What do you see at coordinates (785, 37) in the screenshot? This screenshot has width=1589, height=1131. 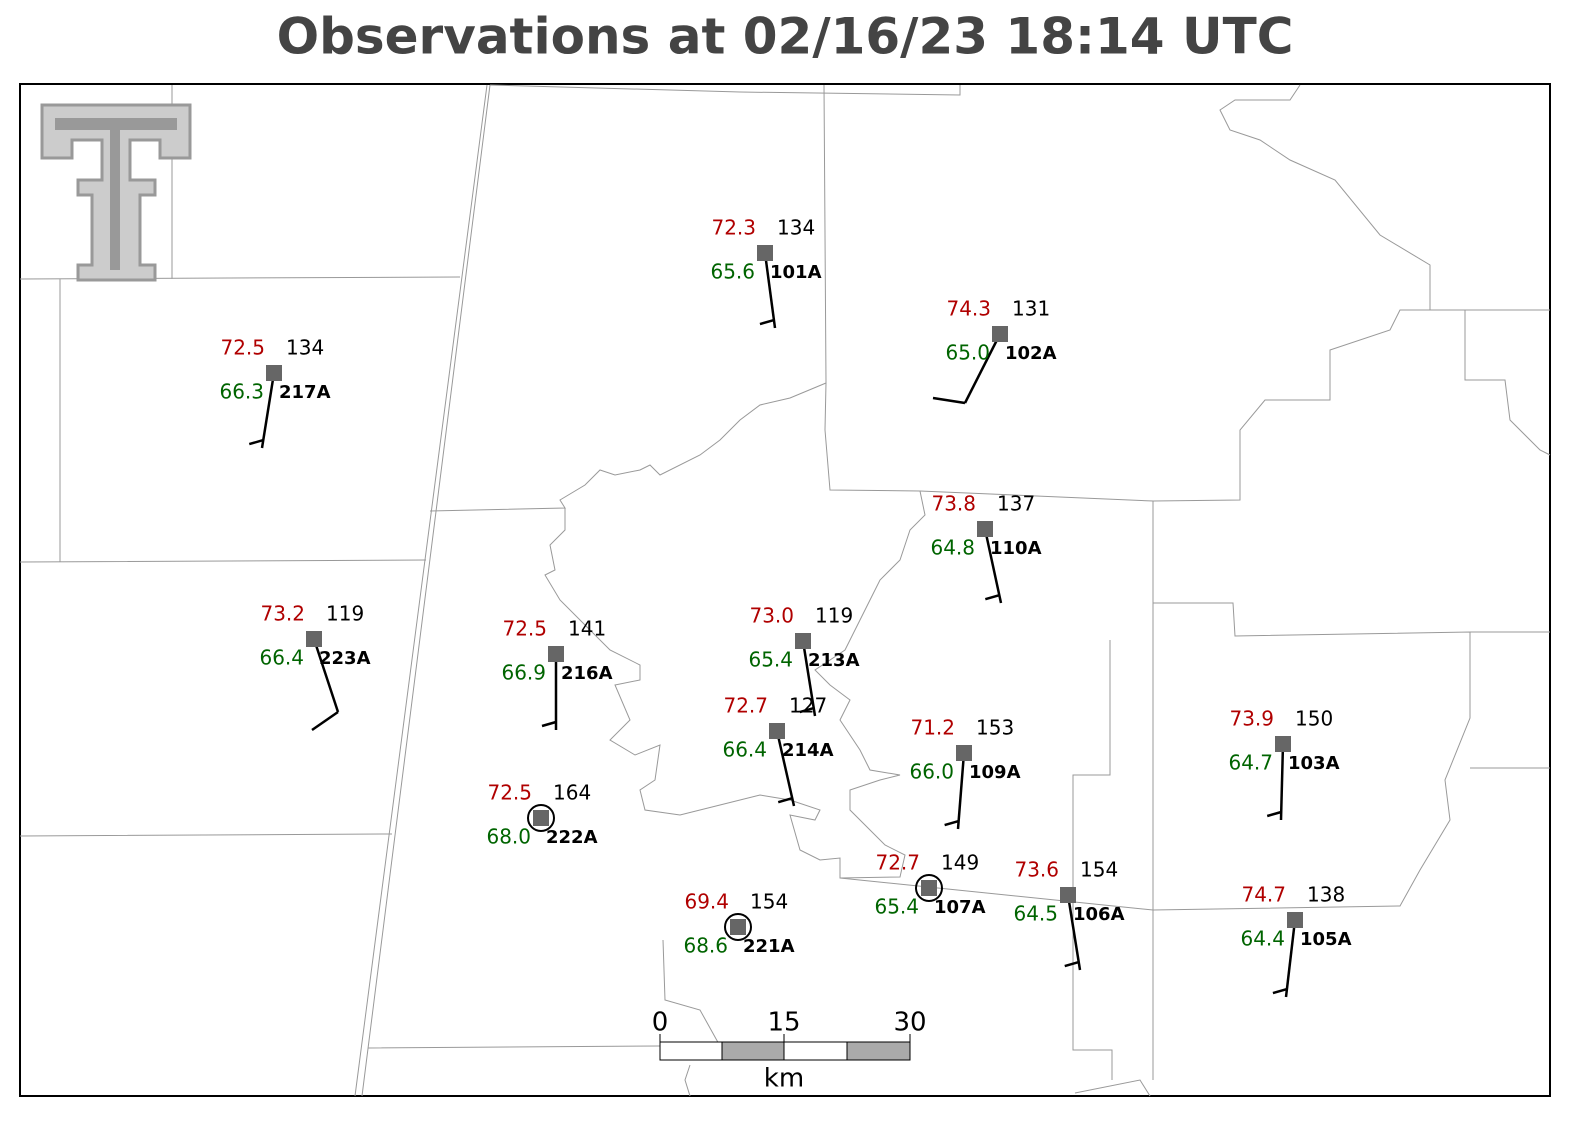 I see `map-title: Observations at 02/16/23 18:14 UTC` at bounding box center [785, 37].